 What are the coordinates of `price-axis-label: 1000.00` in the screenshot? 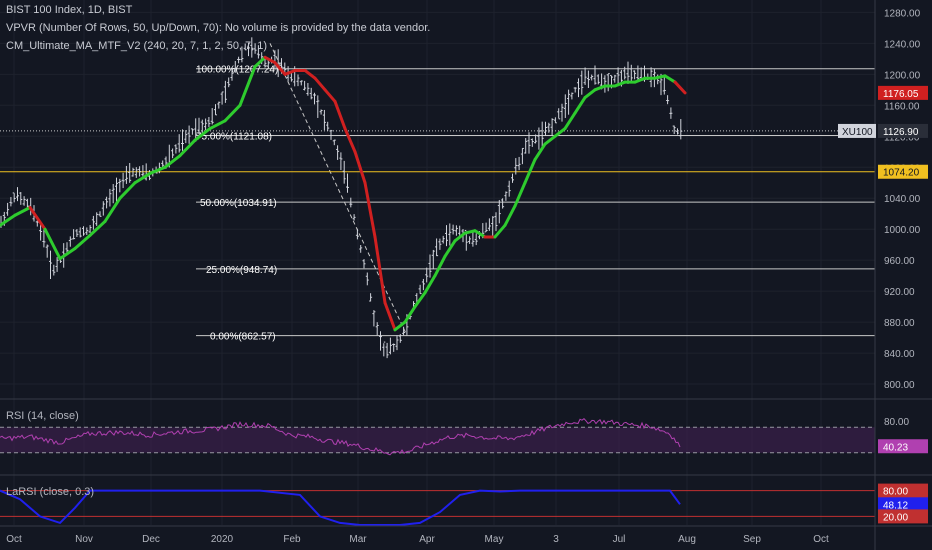 It's located at (902, 230).